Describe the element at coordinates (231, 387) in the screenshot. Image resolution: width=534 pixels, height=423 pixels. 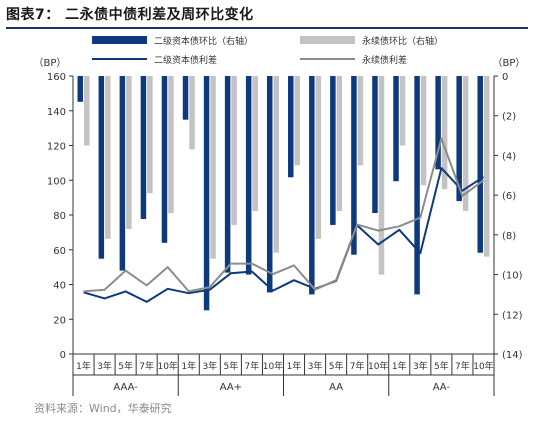
I see `rating-label-1: AA+` at that location.